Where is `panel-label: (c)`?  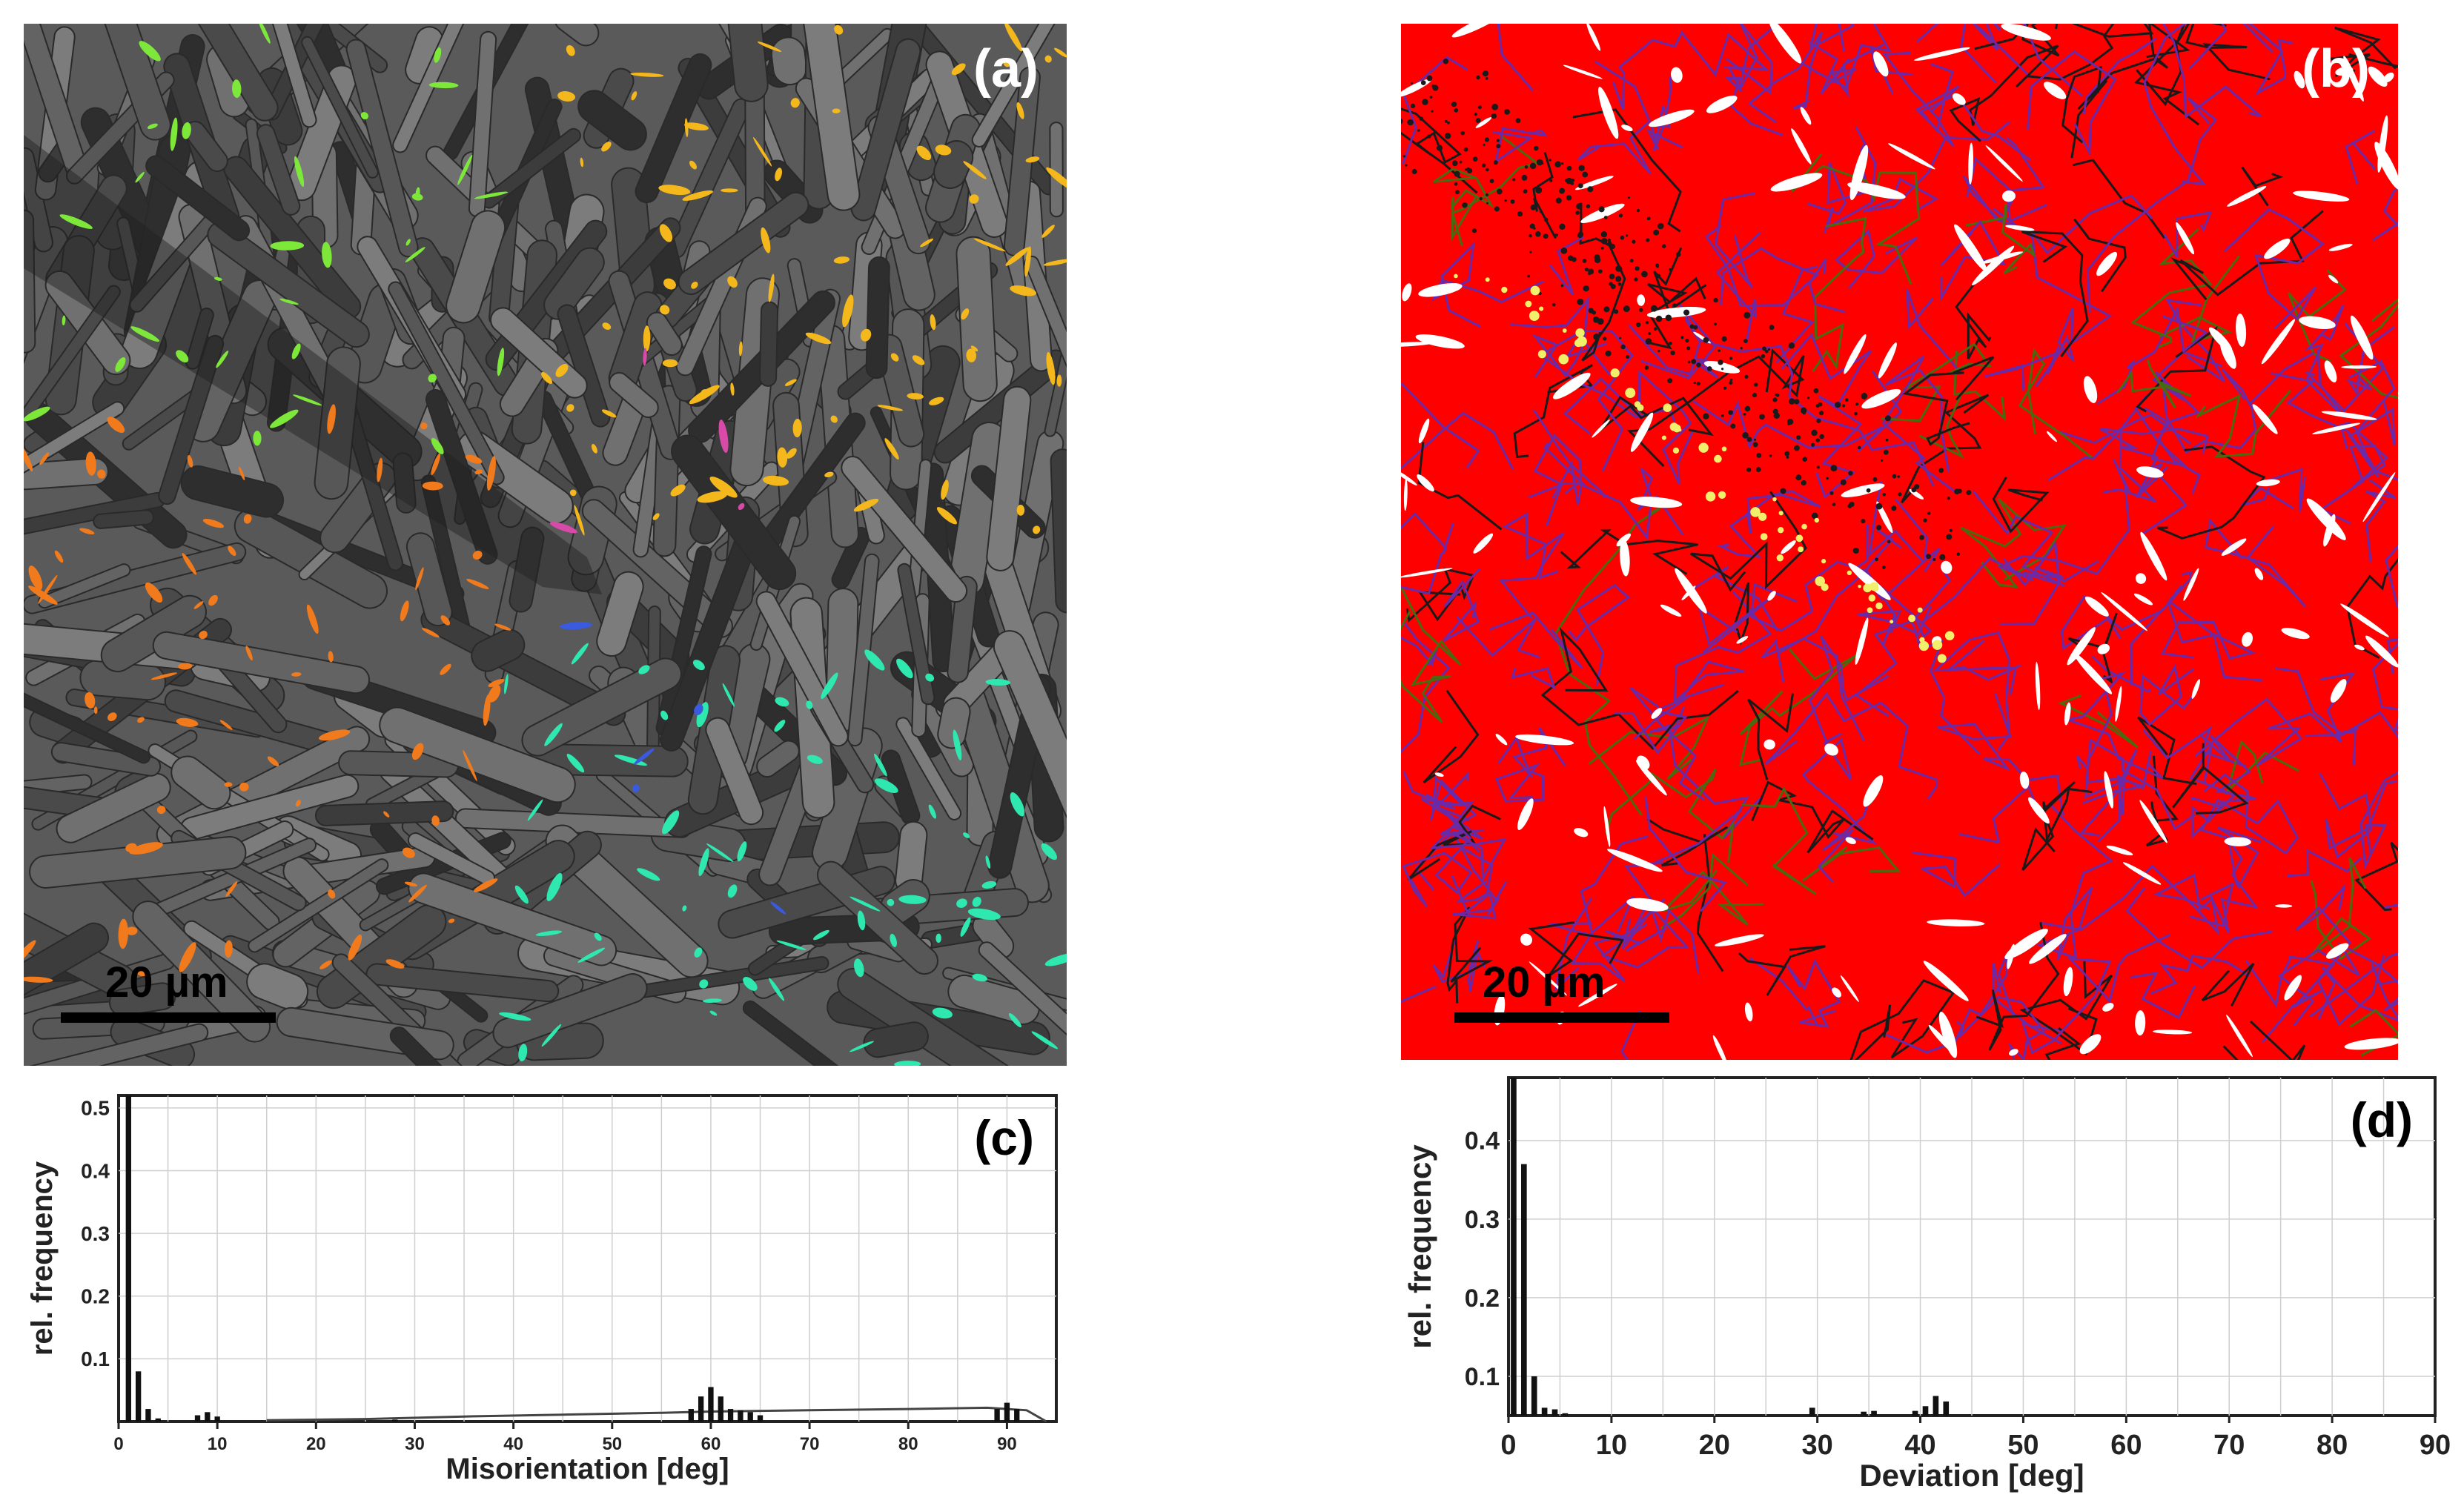
panel-label: (c) is located at coordinates (1004, 1137).